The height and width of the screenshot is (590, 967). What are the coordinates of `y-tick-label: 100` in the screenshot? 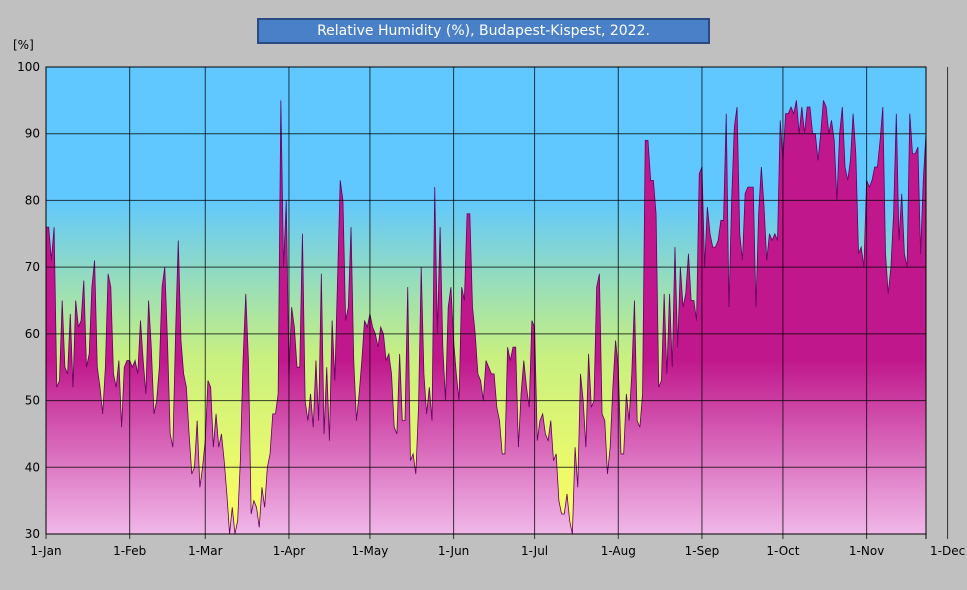 It's located at (28, 67).